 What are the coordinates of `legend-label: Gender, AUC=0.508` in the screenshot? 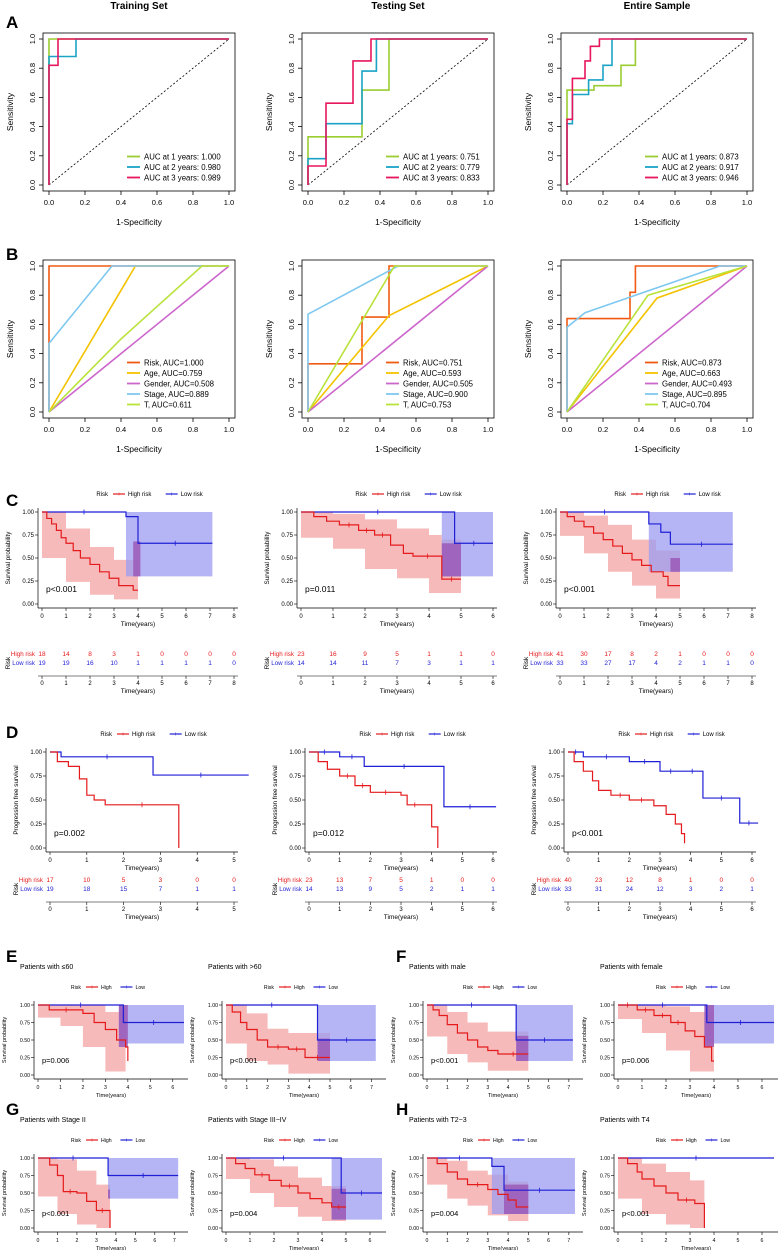 It's located at (179, 384).